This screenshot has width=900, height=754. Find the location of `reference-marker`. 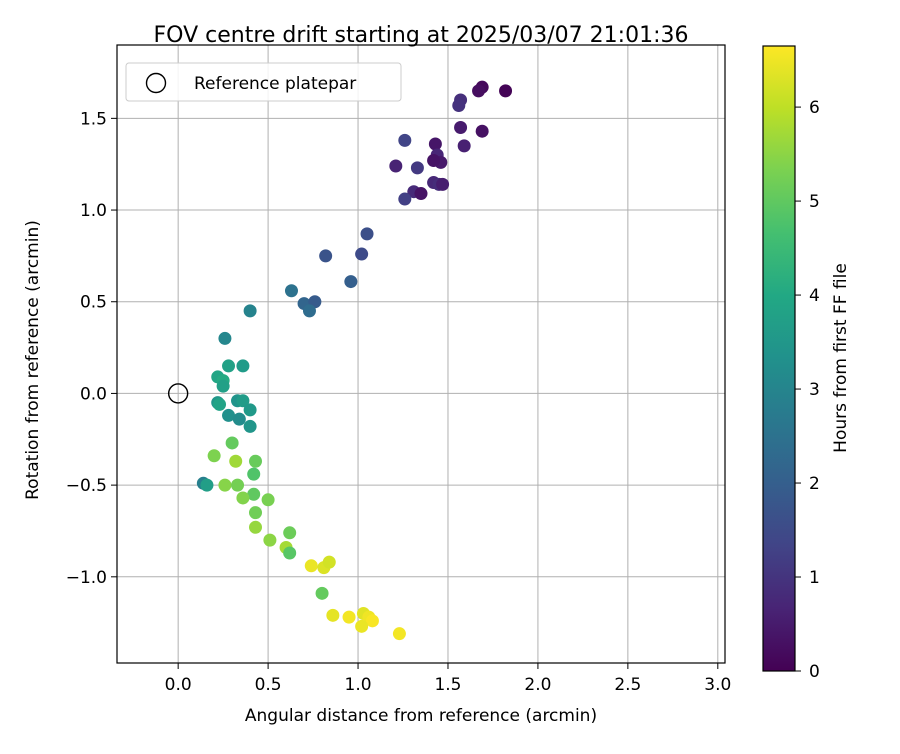

reference-marker is located at coordinates (178, 393).